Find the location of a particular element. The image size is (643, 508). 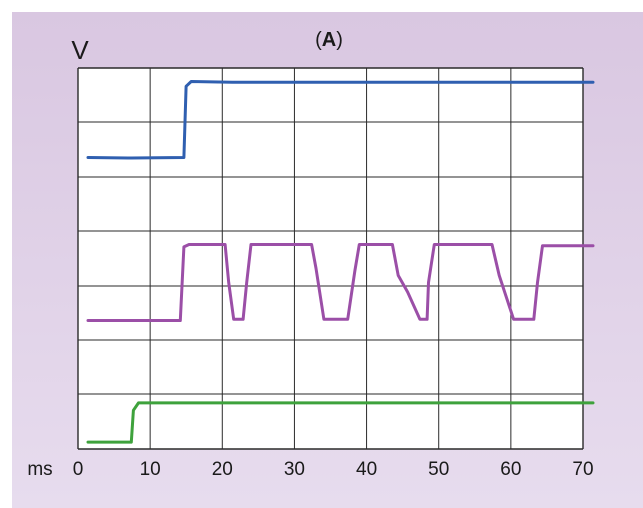

x-axis-label: ms is located at coordinates (39, 469).